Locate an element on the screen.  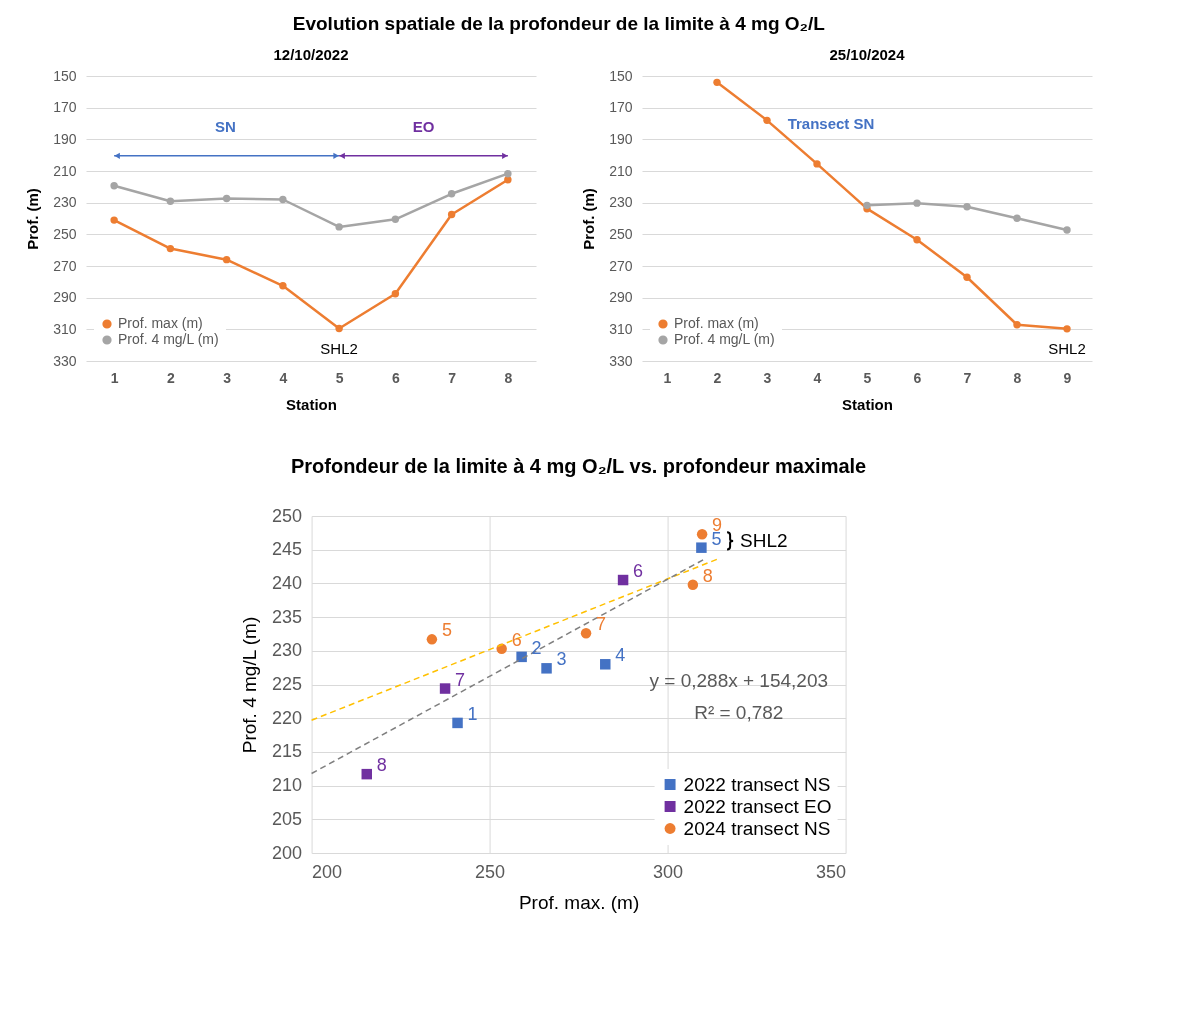
y-tick-label: 240 is located at coordinates (287, 582).